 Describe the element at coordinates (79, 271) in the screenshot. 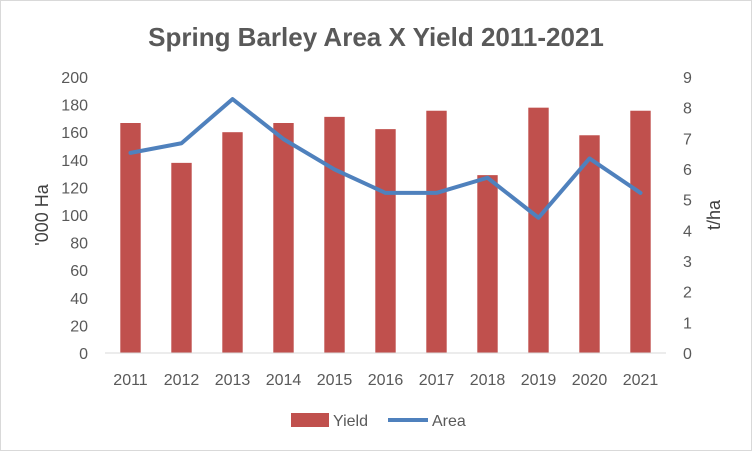

I see `left-tick-label: 60` at that location.